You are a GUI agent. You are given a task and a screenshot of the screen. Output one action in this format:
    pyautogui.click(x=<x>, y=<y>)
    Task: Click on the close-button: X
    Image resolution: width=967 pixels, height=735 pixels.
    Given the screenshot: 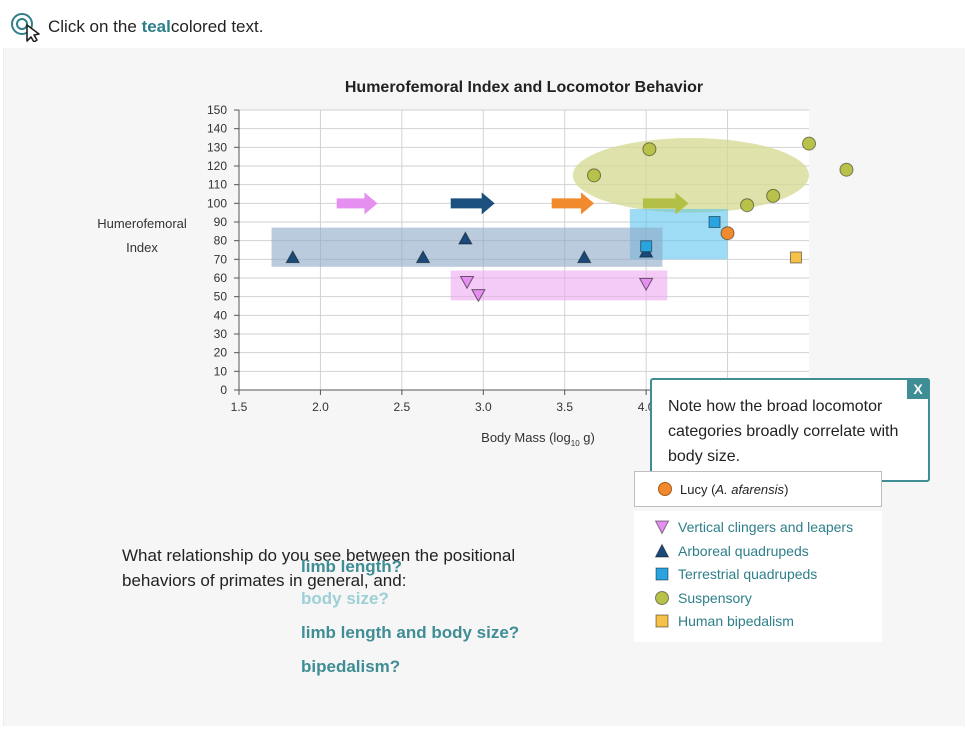 What is the action you would take?
    pyautogui.click(x=918, y=389)
    